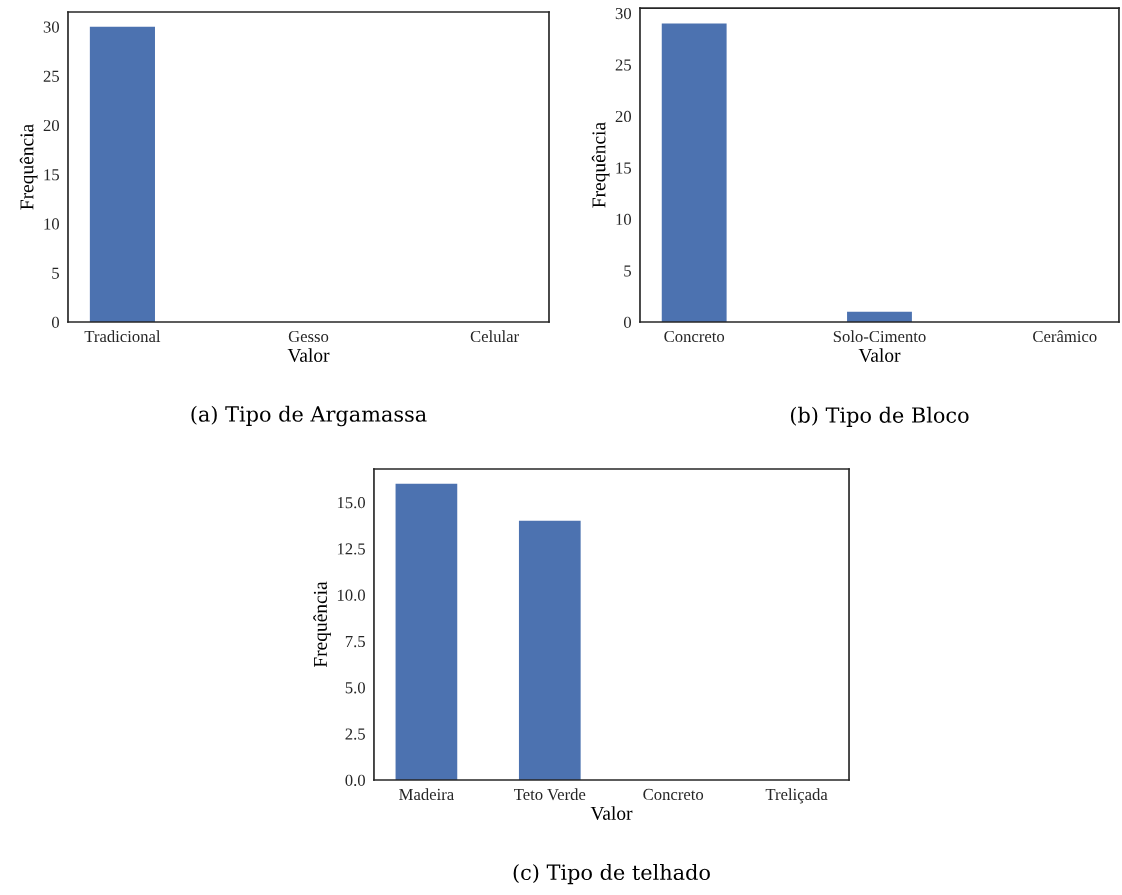 The height and width of the screenshot is (895, 1122). What do you see at coordinates (879, 336) in the screenshot?
I see `x-tick-label: Solo-Cimento` at bounding box center [879, 336].